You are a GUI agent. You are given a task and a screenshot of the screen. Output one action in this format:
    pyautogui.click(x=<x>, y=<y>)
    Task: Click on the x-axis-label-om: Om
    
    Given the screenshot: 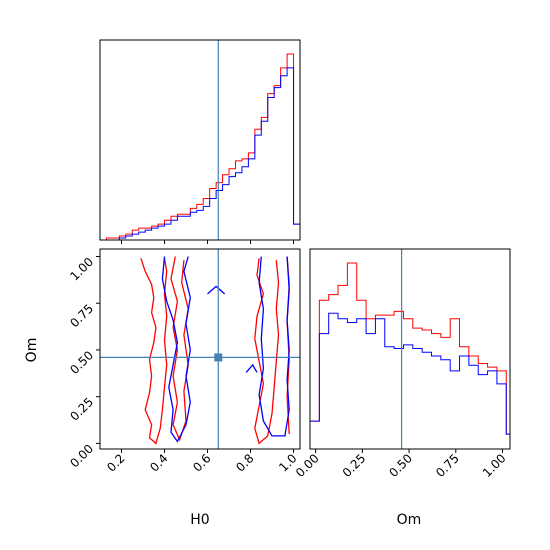 What is the action you would take?
    pyautogui.click(x=409, y=520)
    